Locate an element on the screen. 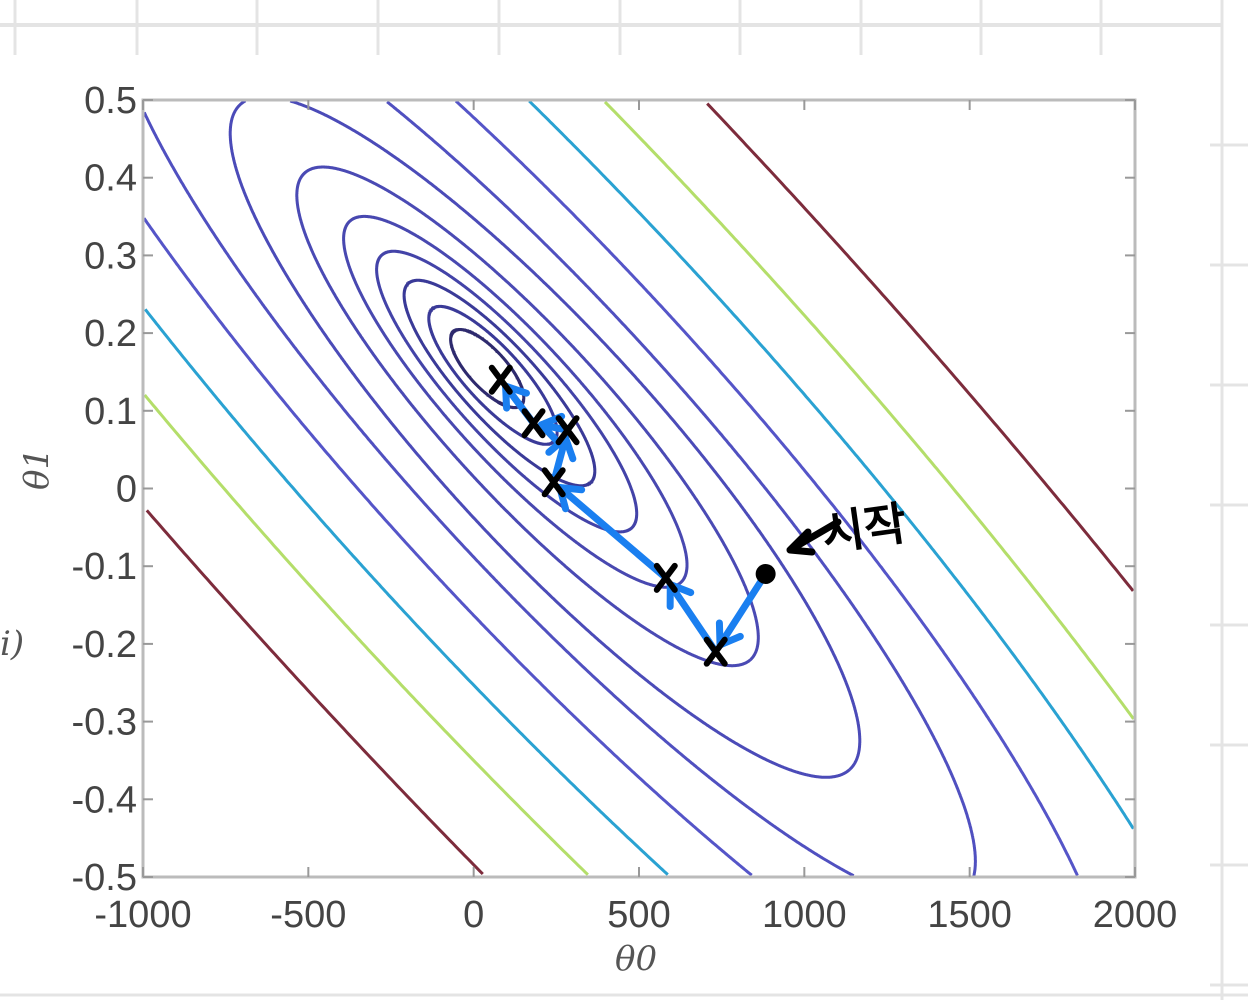  y-tick-label: 0.3 is located at coordinates (110, 256).